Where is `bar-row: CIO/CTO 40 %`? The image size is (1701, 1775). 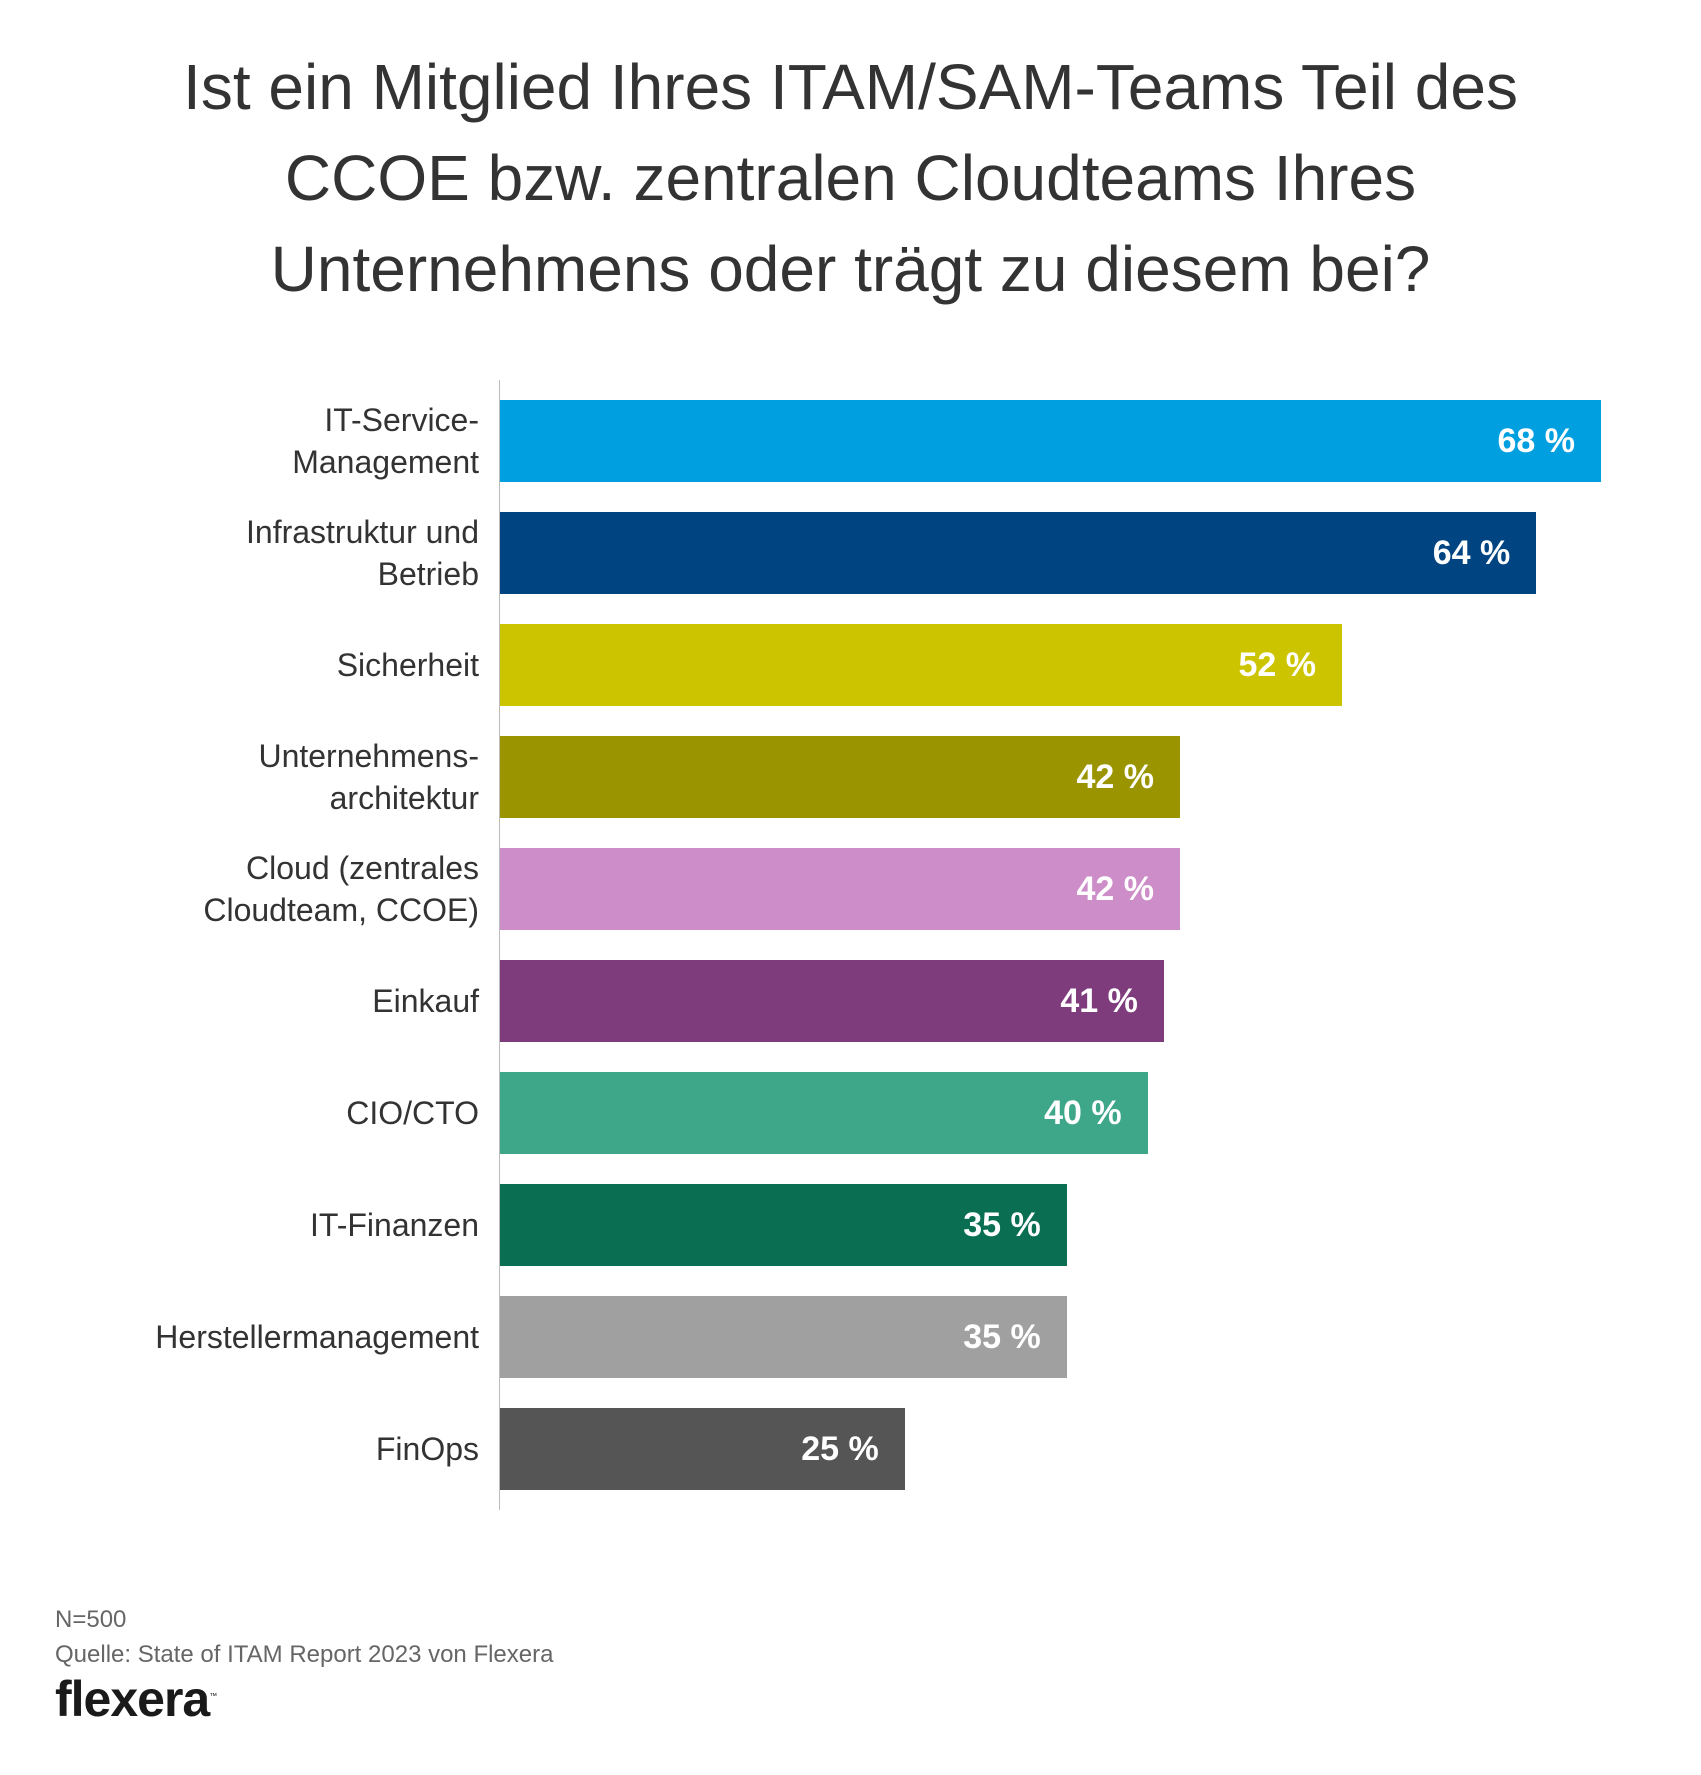 bar-row: CIO/CTO 40 % is located at coordinates (850, 1113).